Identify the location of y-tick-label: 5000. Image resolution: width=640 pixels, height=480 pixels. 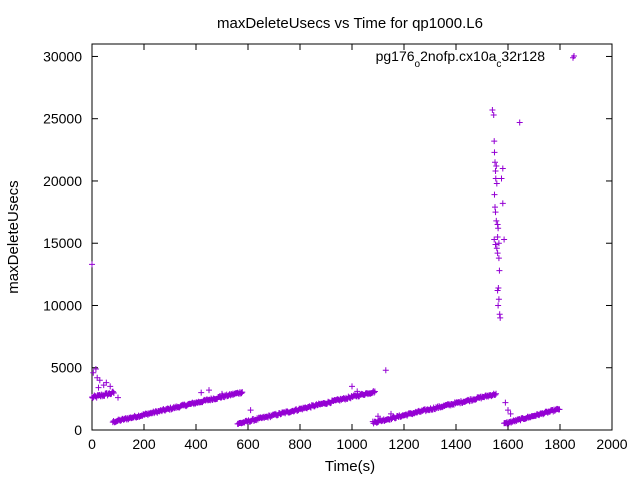
(66, 368).